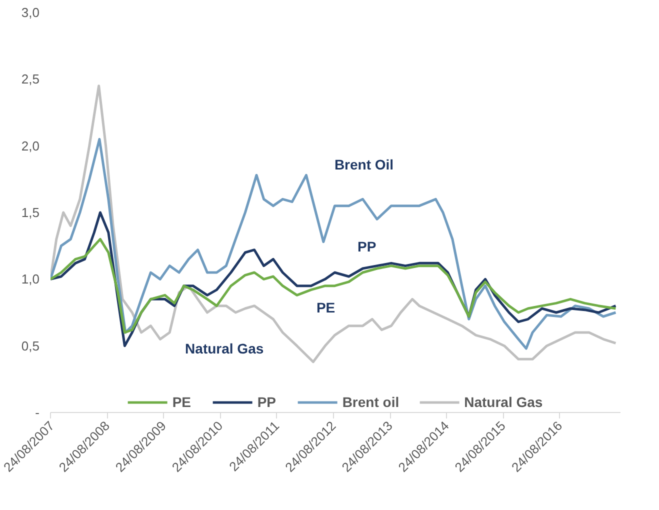 This screenshot has height=510, width=659. Describe the element at coordinates (503, 402) in the screenshot. I see `legend-label: Natural Gas` at that location.